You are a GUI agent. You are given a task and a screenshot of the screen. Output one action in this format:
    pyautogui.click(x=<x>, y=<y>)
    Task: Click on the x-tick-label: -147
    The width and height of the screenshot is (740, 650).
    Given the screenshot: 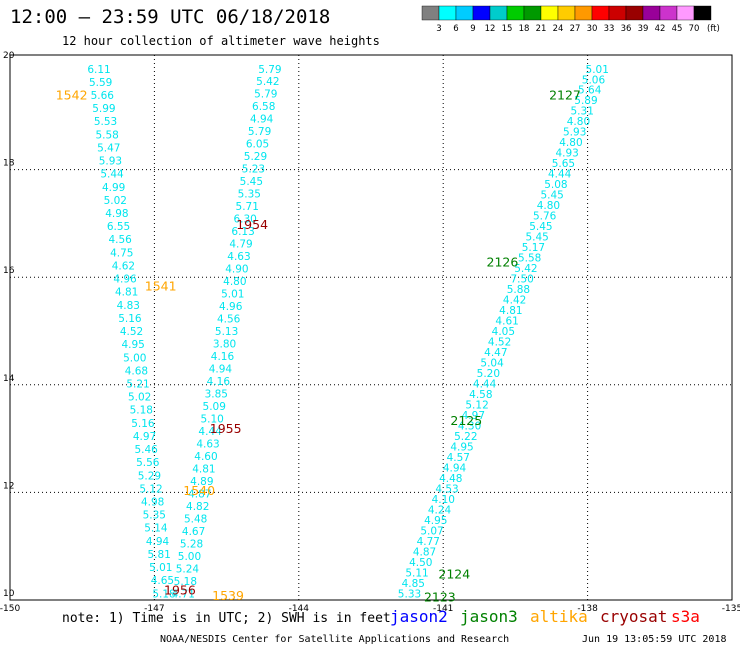 What is the action you would take?
    pyautogui.click(x=154, y=609)
    